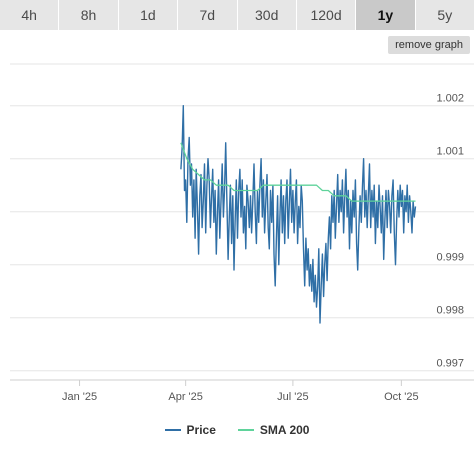  I want to click on tab-5y: 5y, so click(444, 15).